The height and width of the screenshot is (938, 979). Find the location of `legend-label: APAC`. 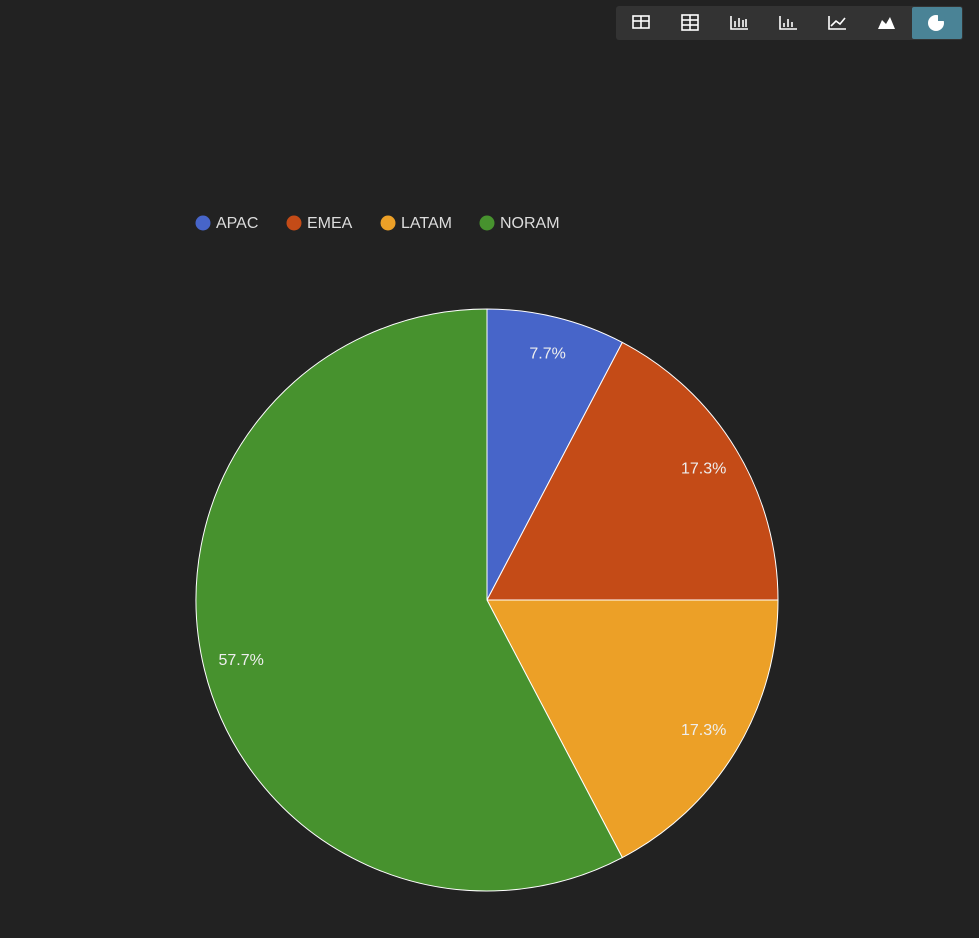

legend-label: APAC is located at coordinates (237, 223).